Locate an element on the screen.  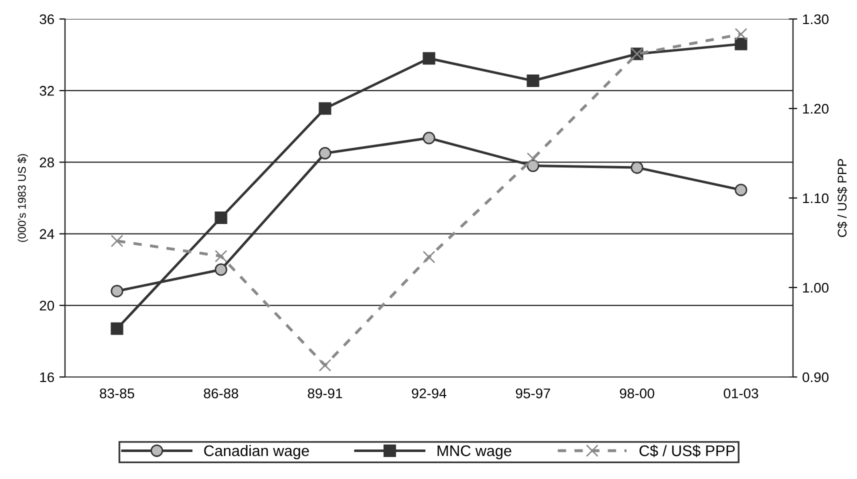
y2-tick-label: 1.20 is located at coordinates (816, 109).